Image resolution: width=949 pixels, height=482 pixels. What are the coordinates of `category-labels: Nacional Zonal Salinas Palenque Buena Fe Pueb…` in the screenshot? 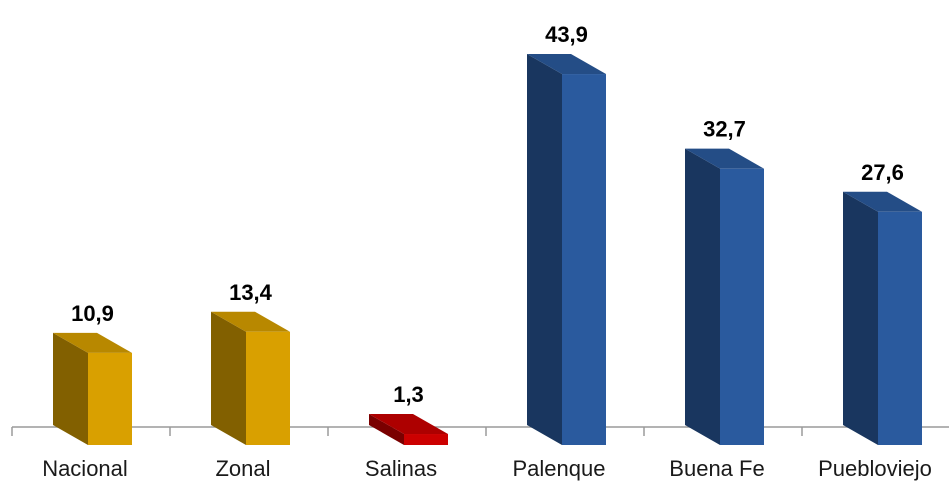 It's located at (487, 468).